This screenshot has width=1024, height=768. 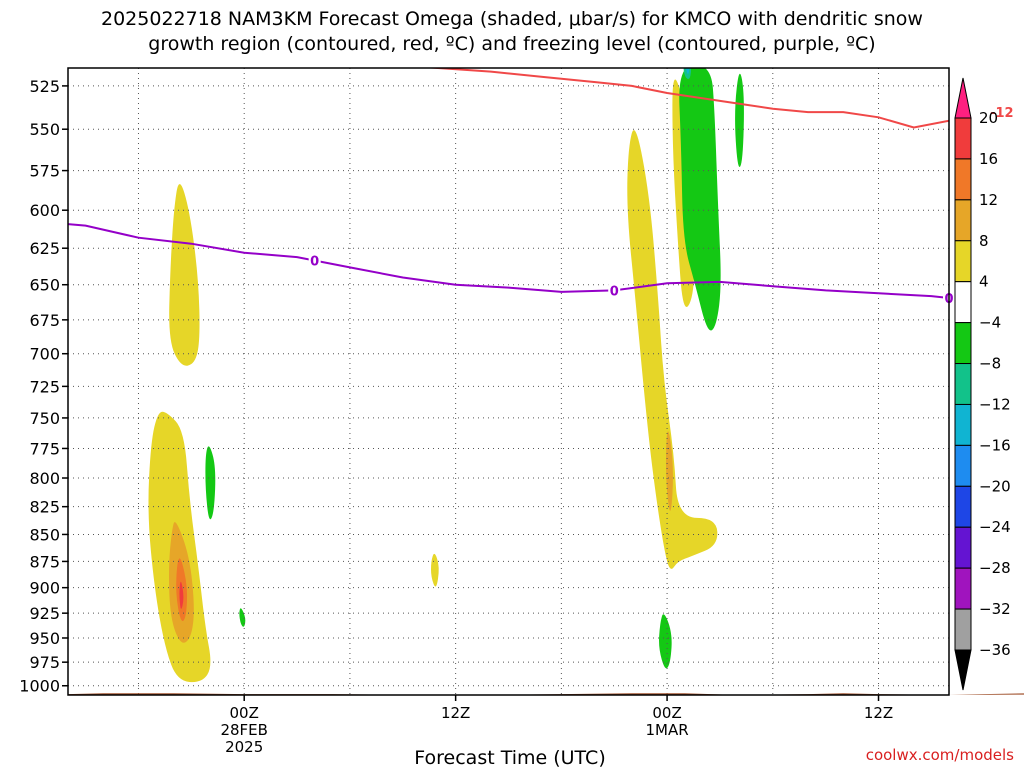 What do you see at coordinates (44, 448) in the screenshot?
I see `y-tick-label-775: 775` at bounding box center [44, 448].